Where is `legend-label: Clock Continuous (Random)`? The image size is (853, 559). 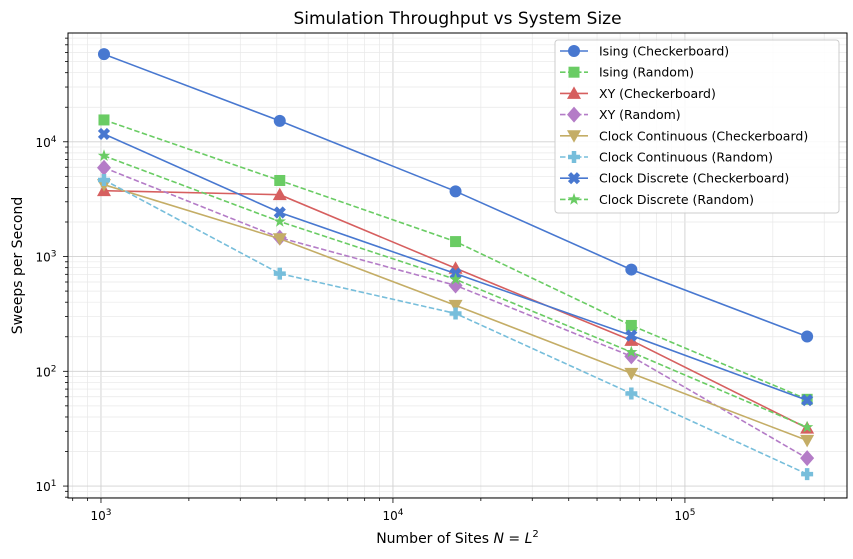 legend-label: Clock Continuous (Random) is located at coordinates (686, 157).